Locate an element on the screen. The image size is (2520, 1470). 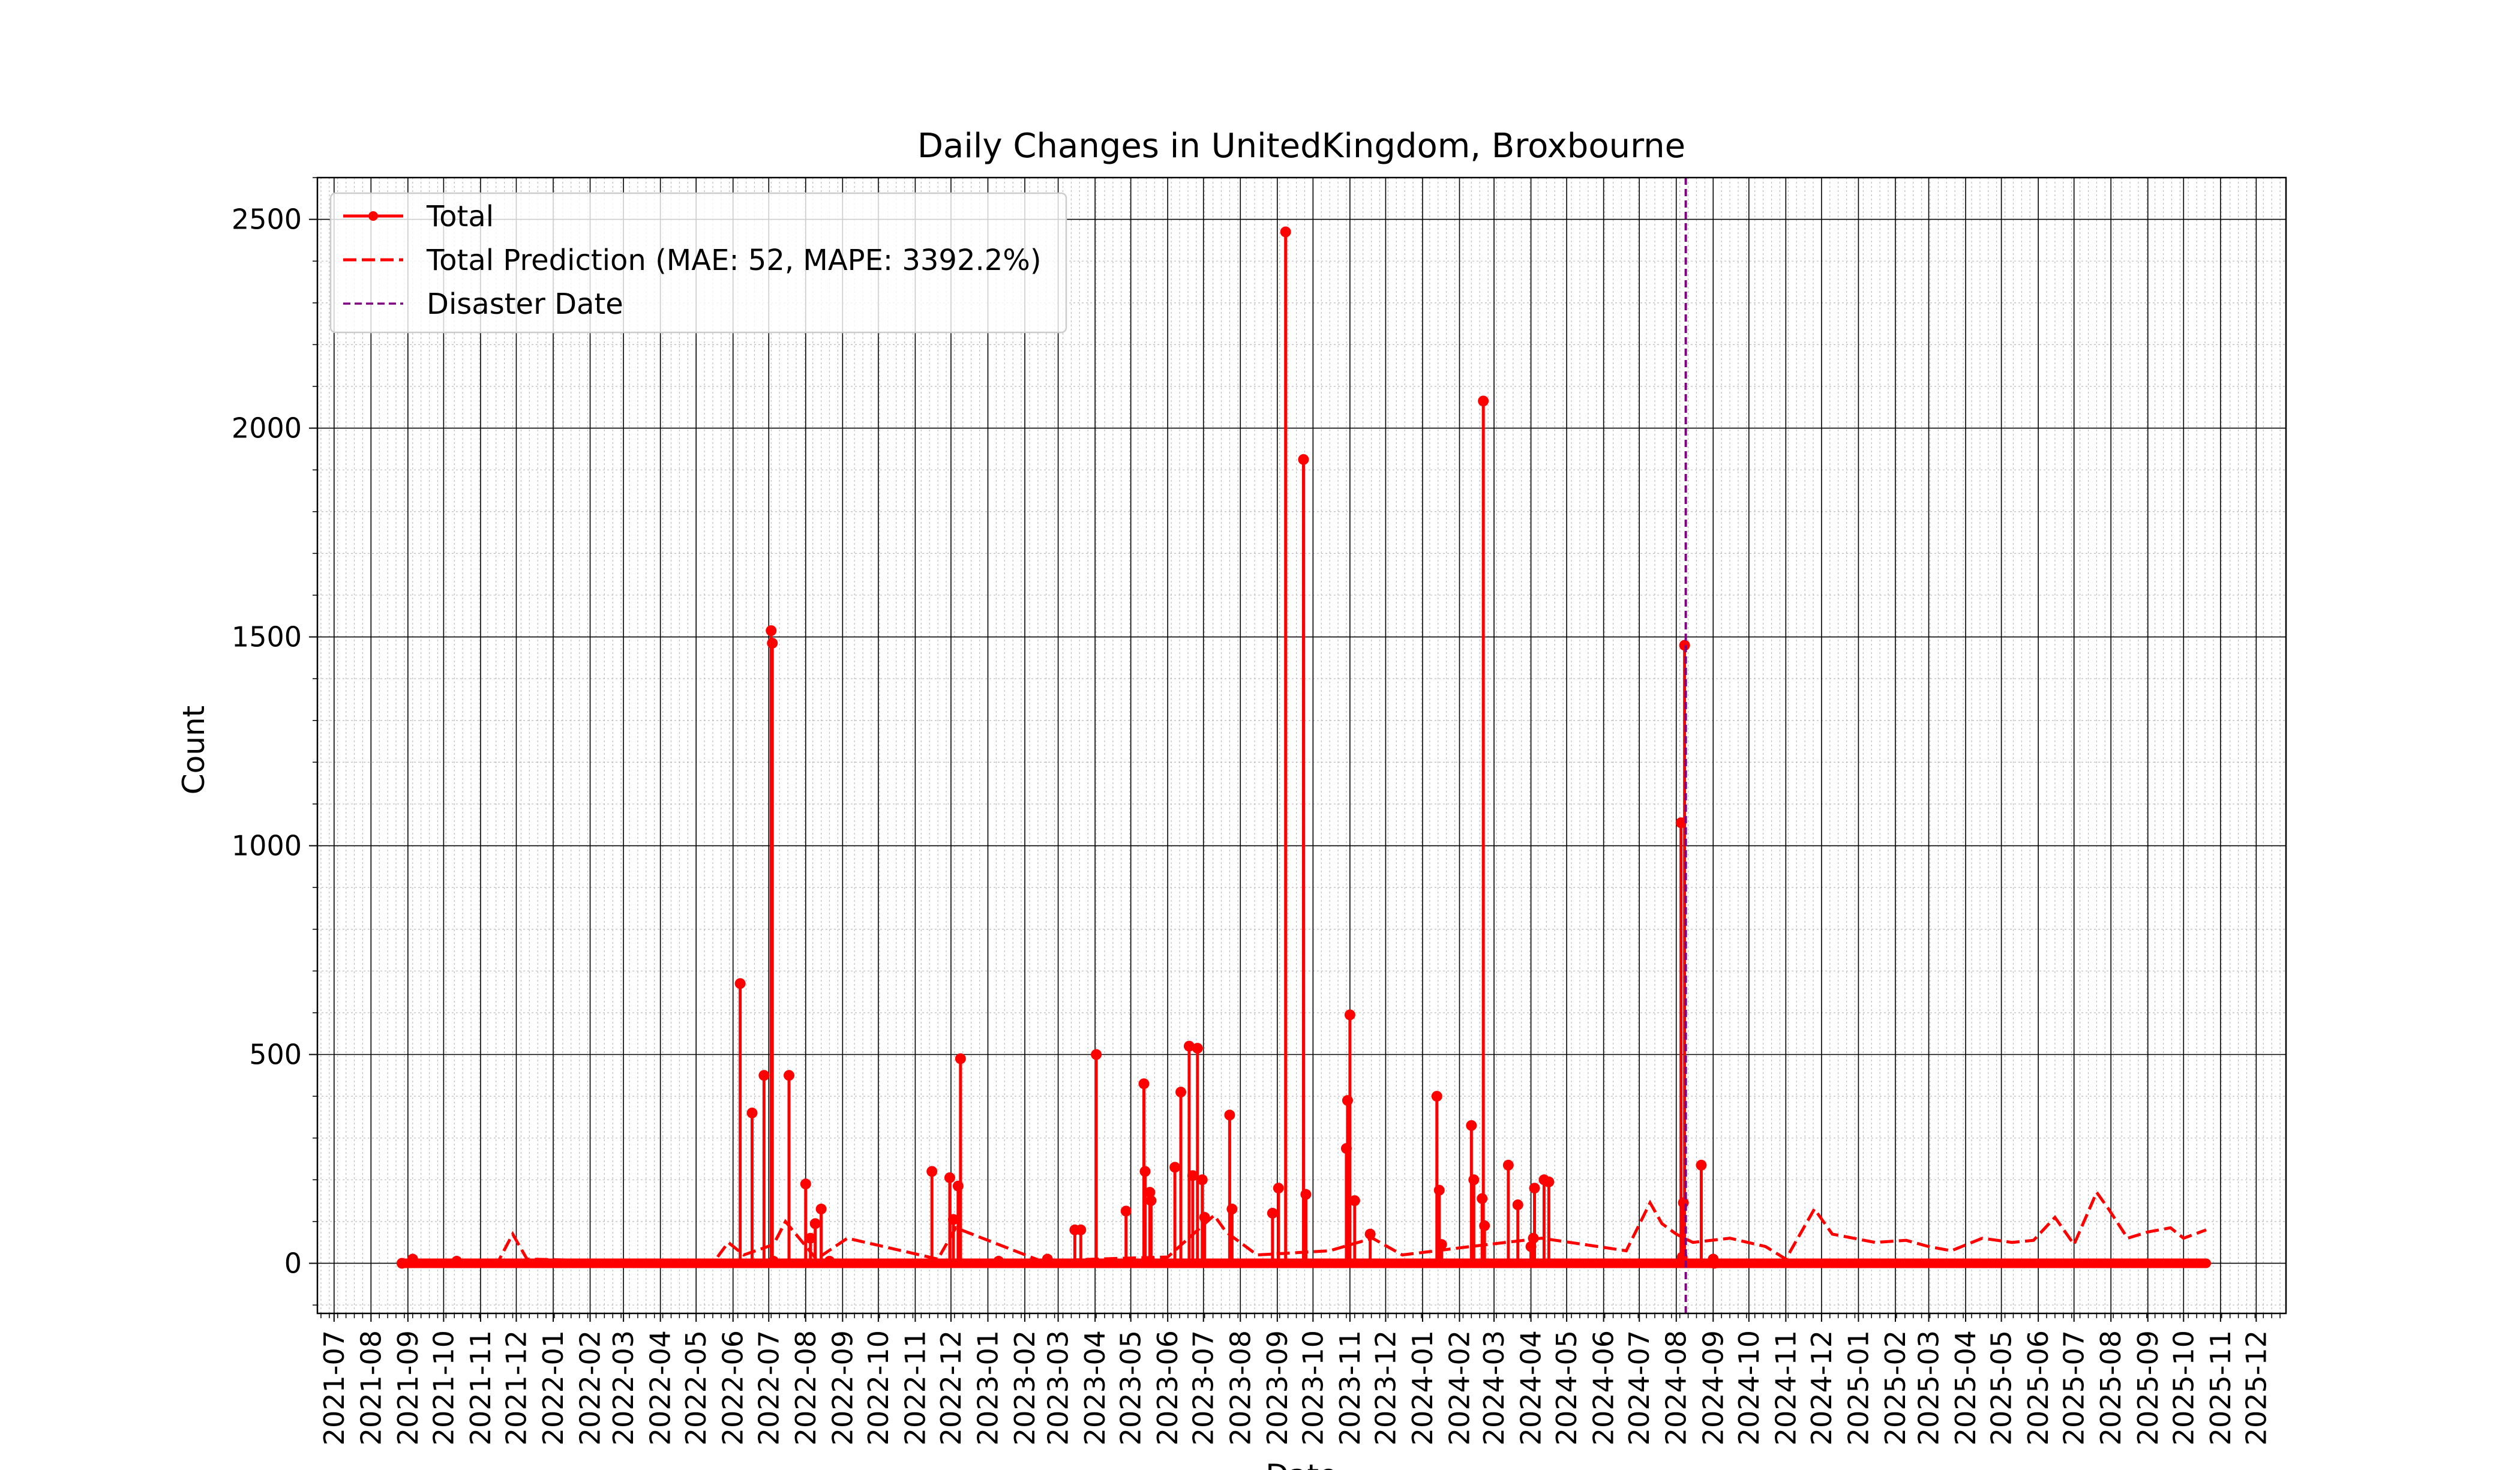
x-tick-label: 2021-07 is located at coordinates (334, 1387).